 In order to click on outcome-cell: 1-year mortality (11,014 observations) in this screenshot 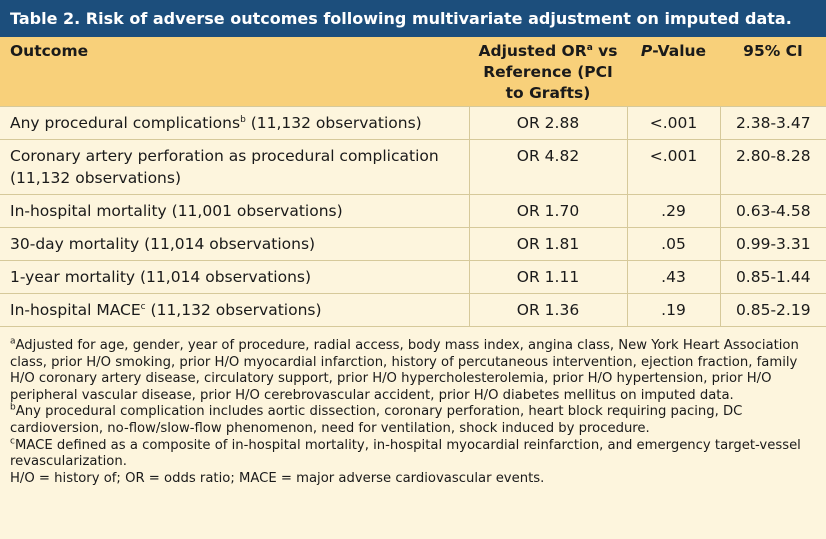, I will do `click(235, 276)`.